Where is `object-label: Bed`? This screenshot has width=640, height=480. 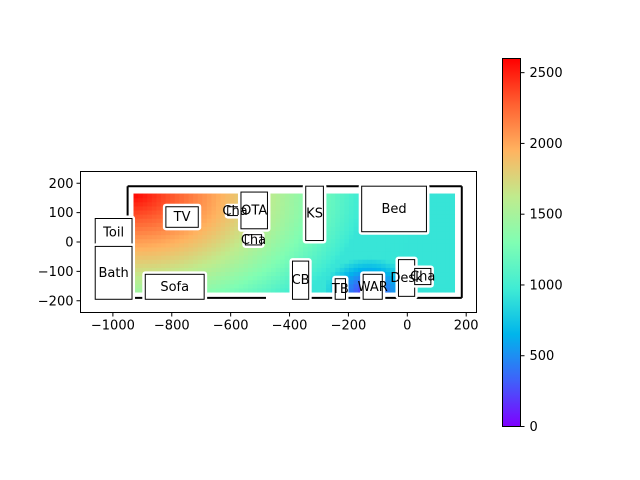
object-label: Bed is located at coordinates (393, 209).